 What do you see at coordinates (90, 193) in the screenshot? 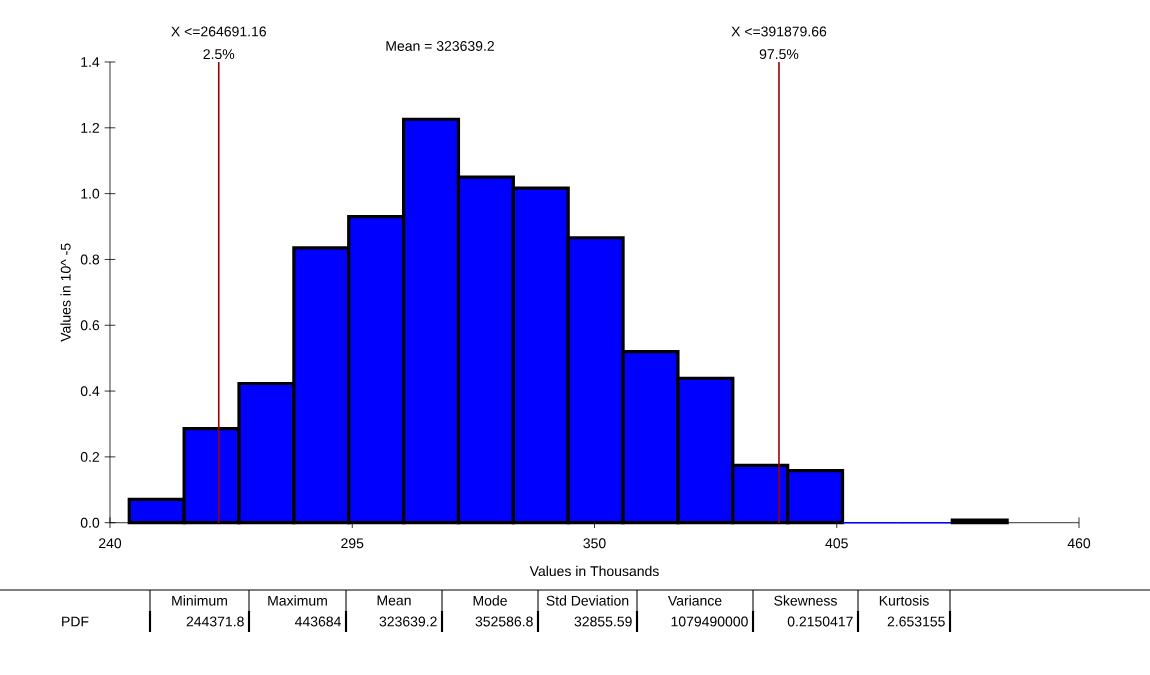
I see `y-tick-label: 1.0` at bounding box center [90, 193].